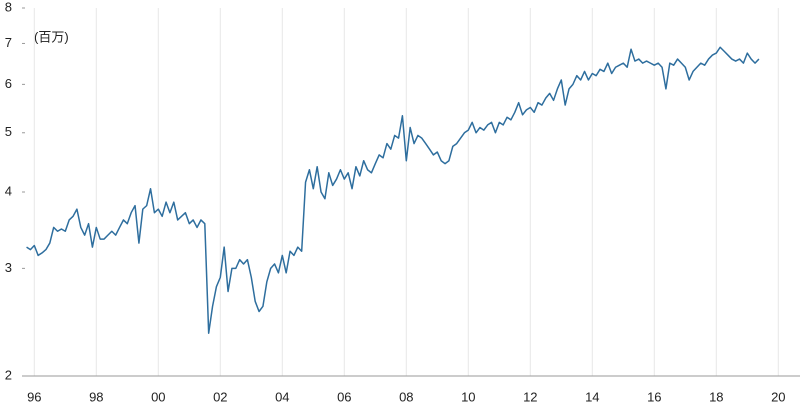  I want to click on x-tick-label: 08, so click(406, 396).